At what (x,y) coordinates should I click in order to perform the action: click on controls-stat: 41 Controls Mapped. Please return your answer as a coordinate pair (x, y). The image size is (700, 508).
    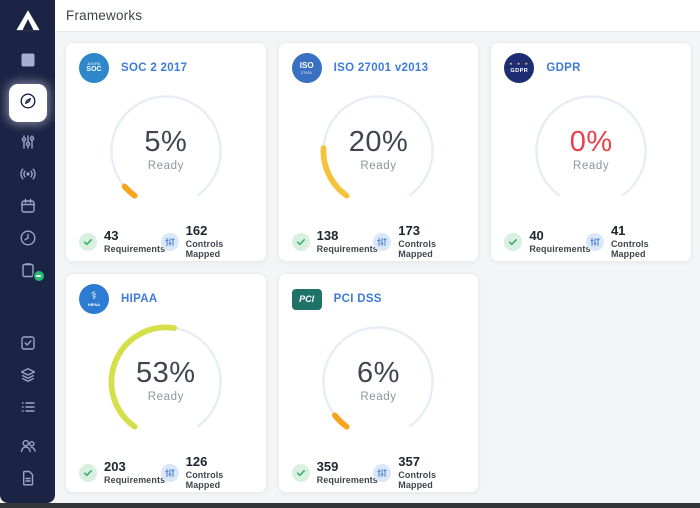
    Looking at the image, I should click on (631, 241).